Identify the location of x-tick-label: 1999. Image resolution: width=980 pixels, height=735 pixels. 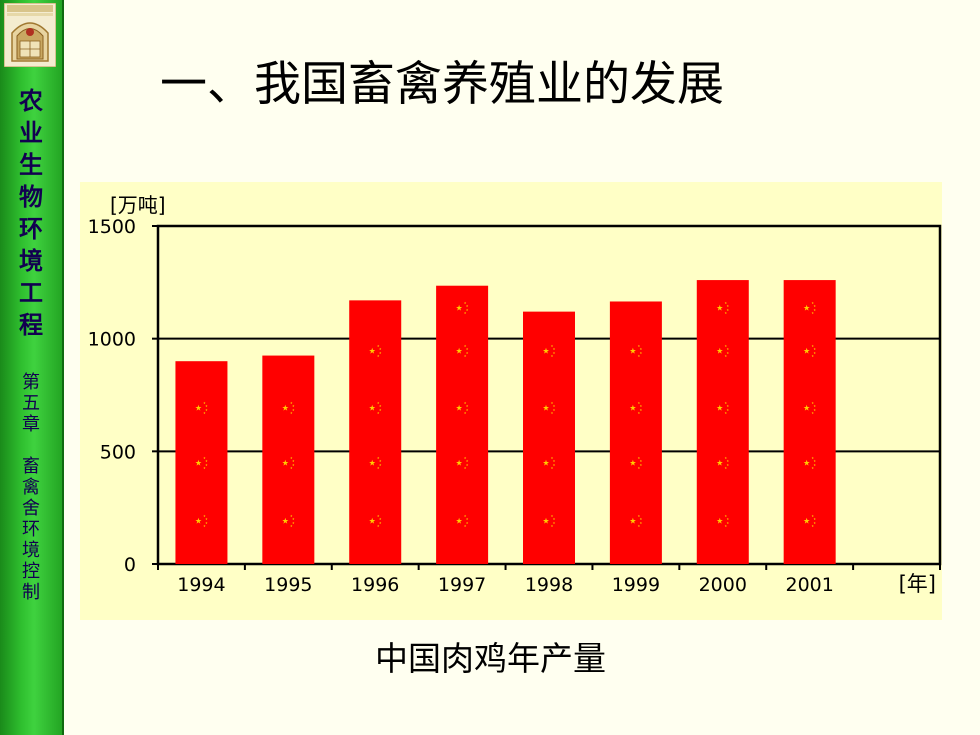
(636, 585).